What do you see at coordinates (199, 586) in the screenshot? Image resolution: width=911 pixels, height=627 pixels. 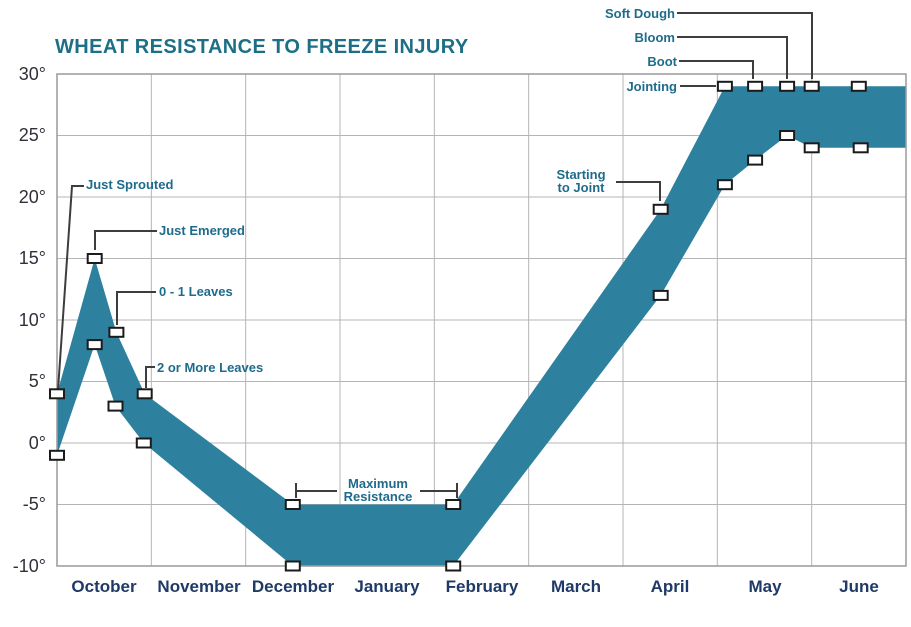 I see `x-tick-november: November` at bounding box center [199, 586].